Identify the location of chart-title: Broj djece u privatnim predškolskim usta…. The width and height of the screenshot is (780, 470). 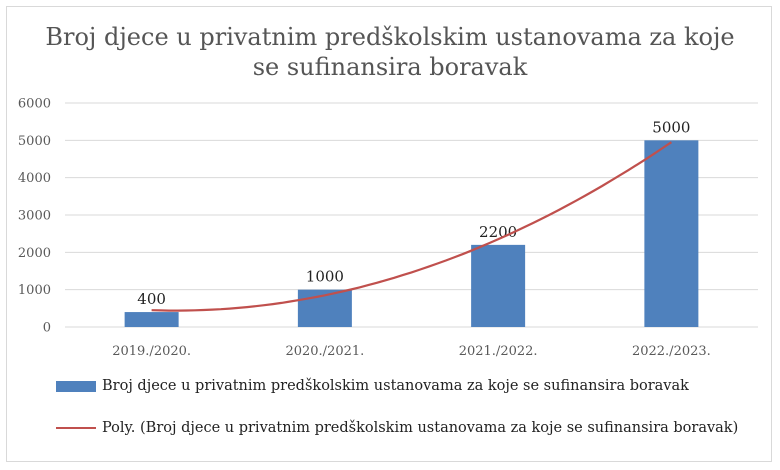
(390, 52).